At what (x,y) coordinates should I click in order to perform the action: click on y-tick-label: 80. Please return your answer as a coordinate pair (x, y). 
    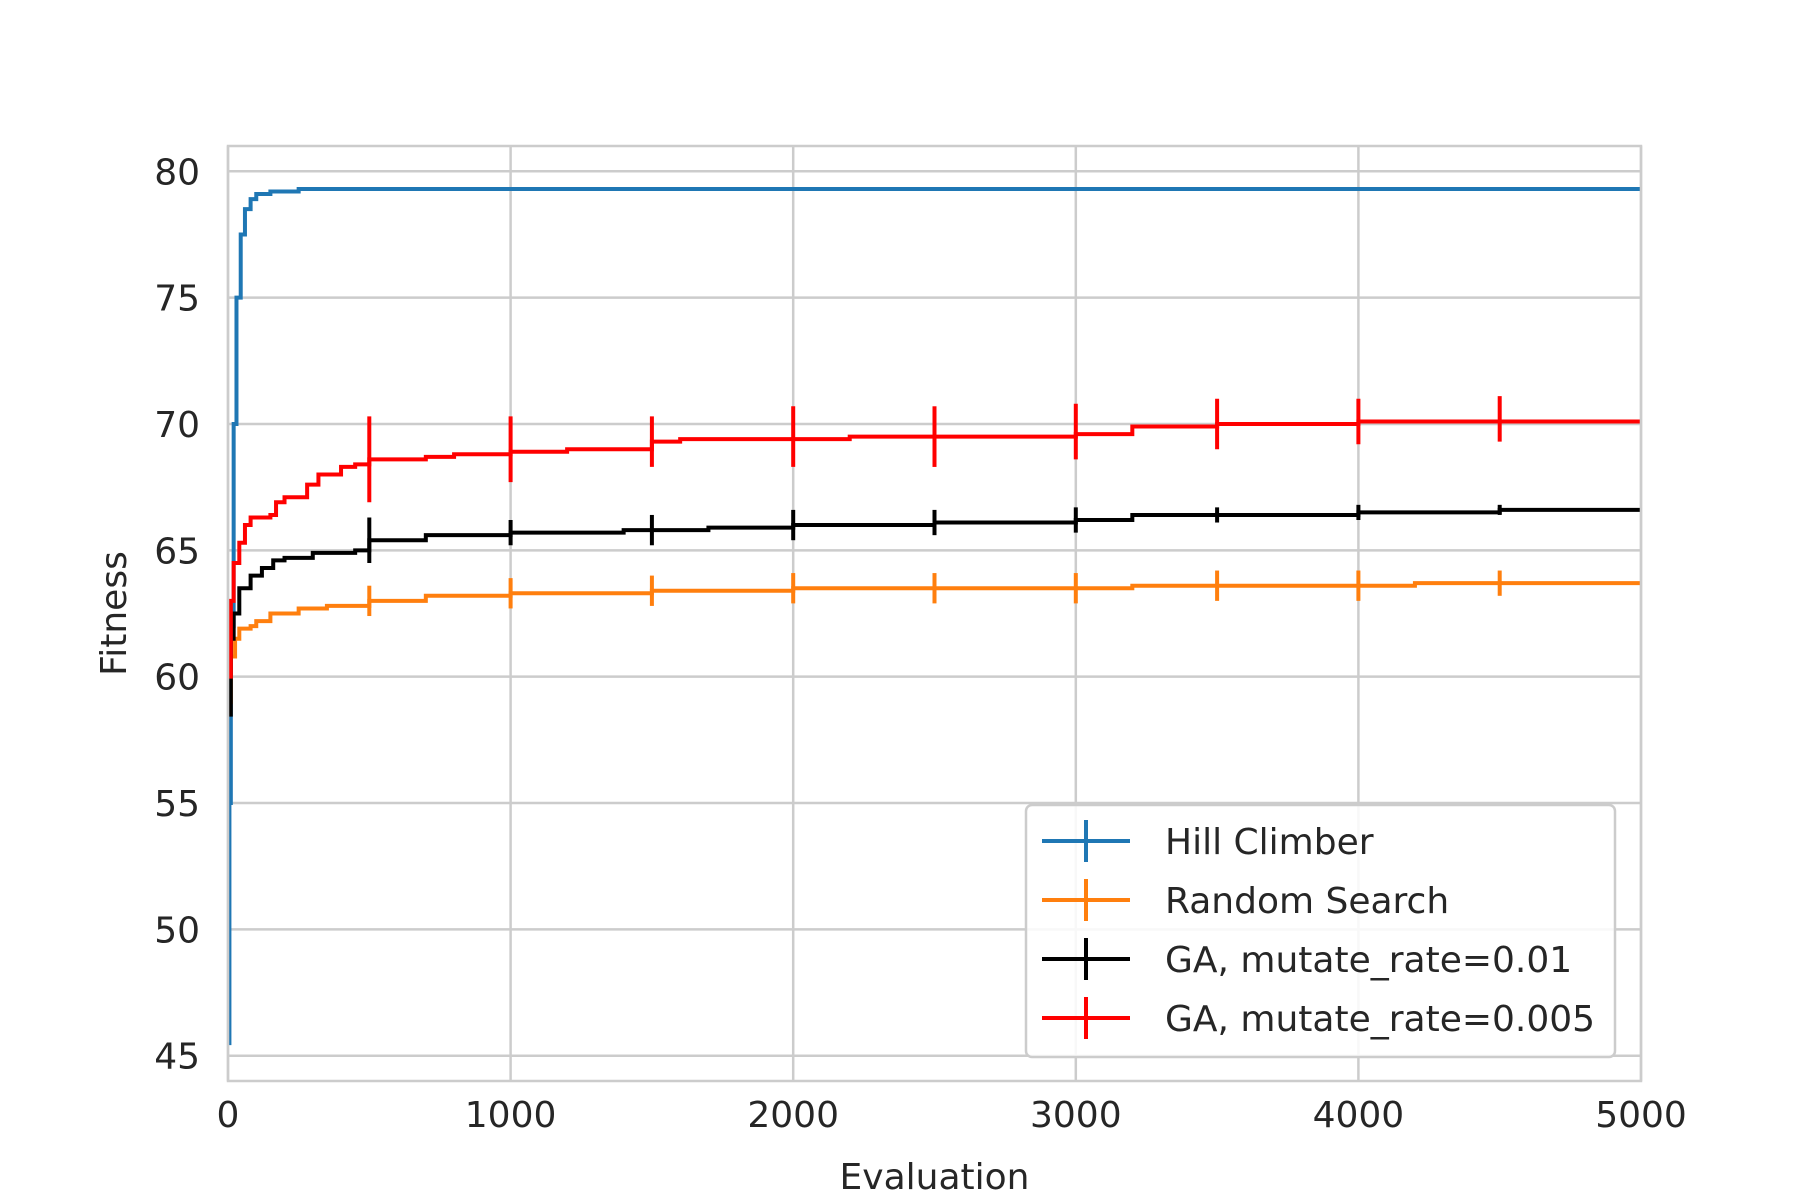
    Looking at the image, I should click on (177, 172).